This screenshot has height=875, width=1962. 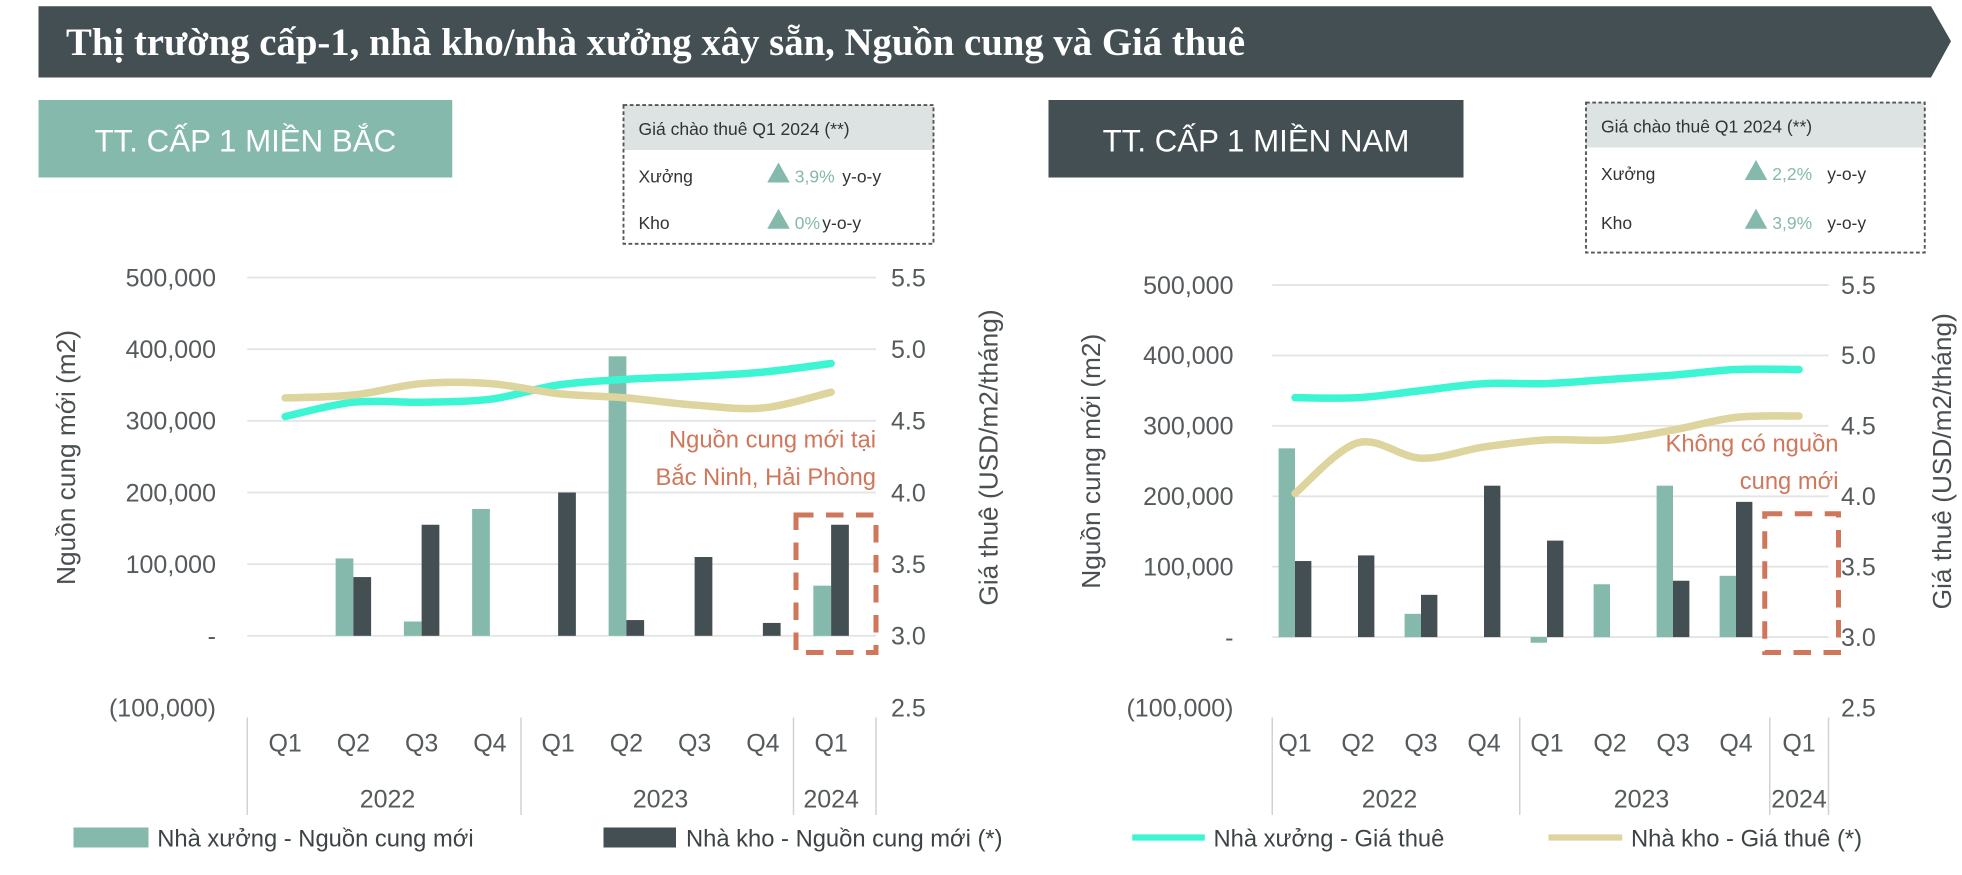 What do you see at coordinates (1329, 838) in the screenshot?
I see `legend-label: Nhà xưởng - Giá thuê` at bounding box center [1329, 838].